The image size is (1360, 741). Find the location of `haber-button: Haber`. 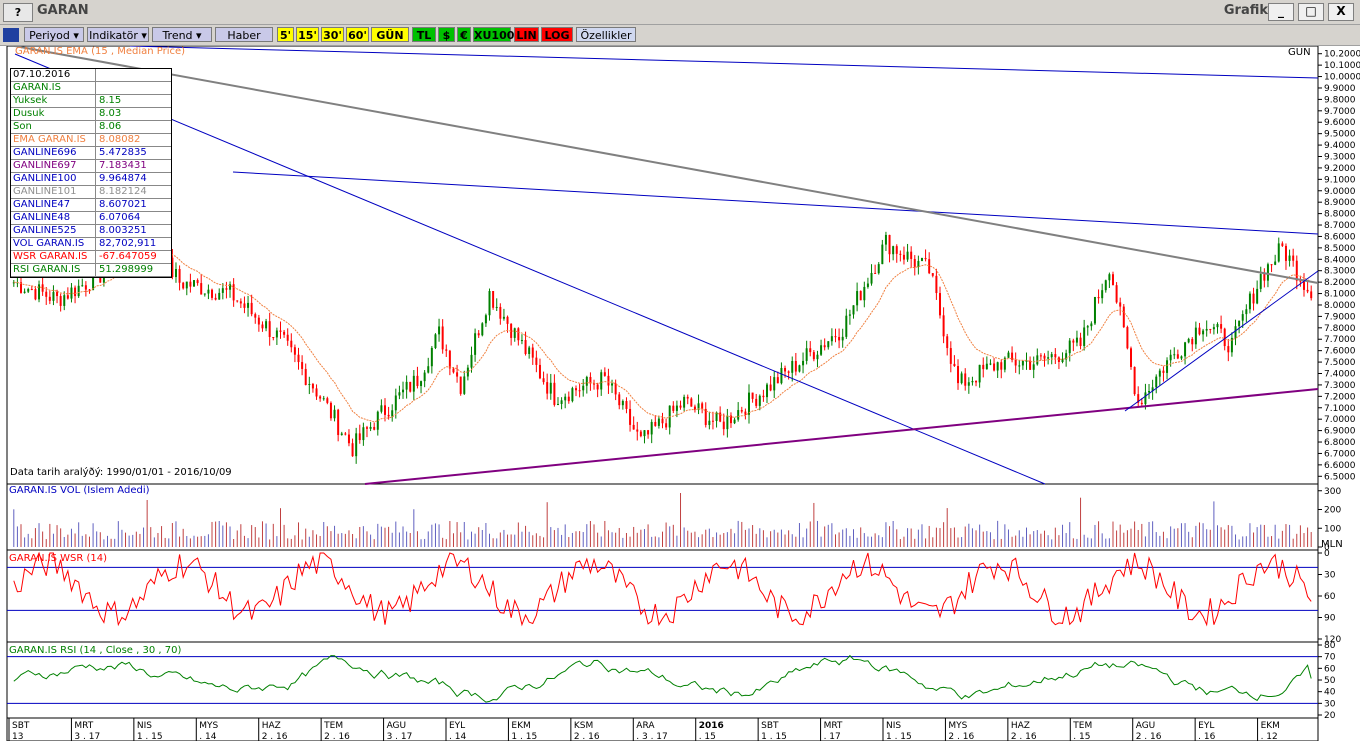

haber-button: Haber is located at coordinates (244, 34).